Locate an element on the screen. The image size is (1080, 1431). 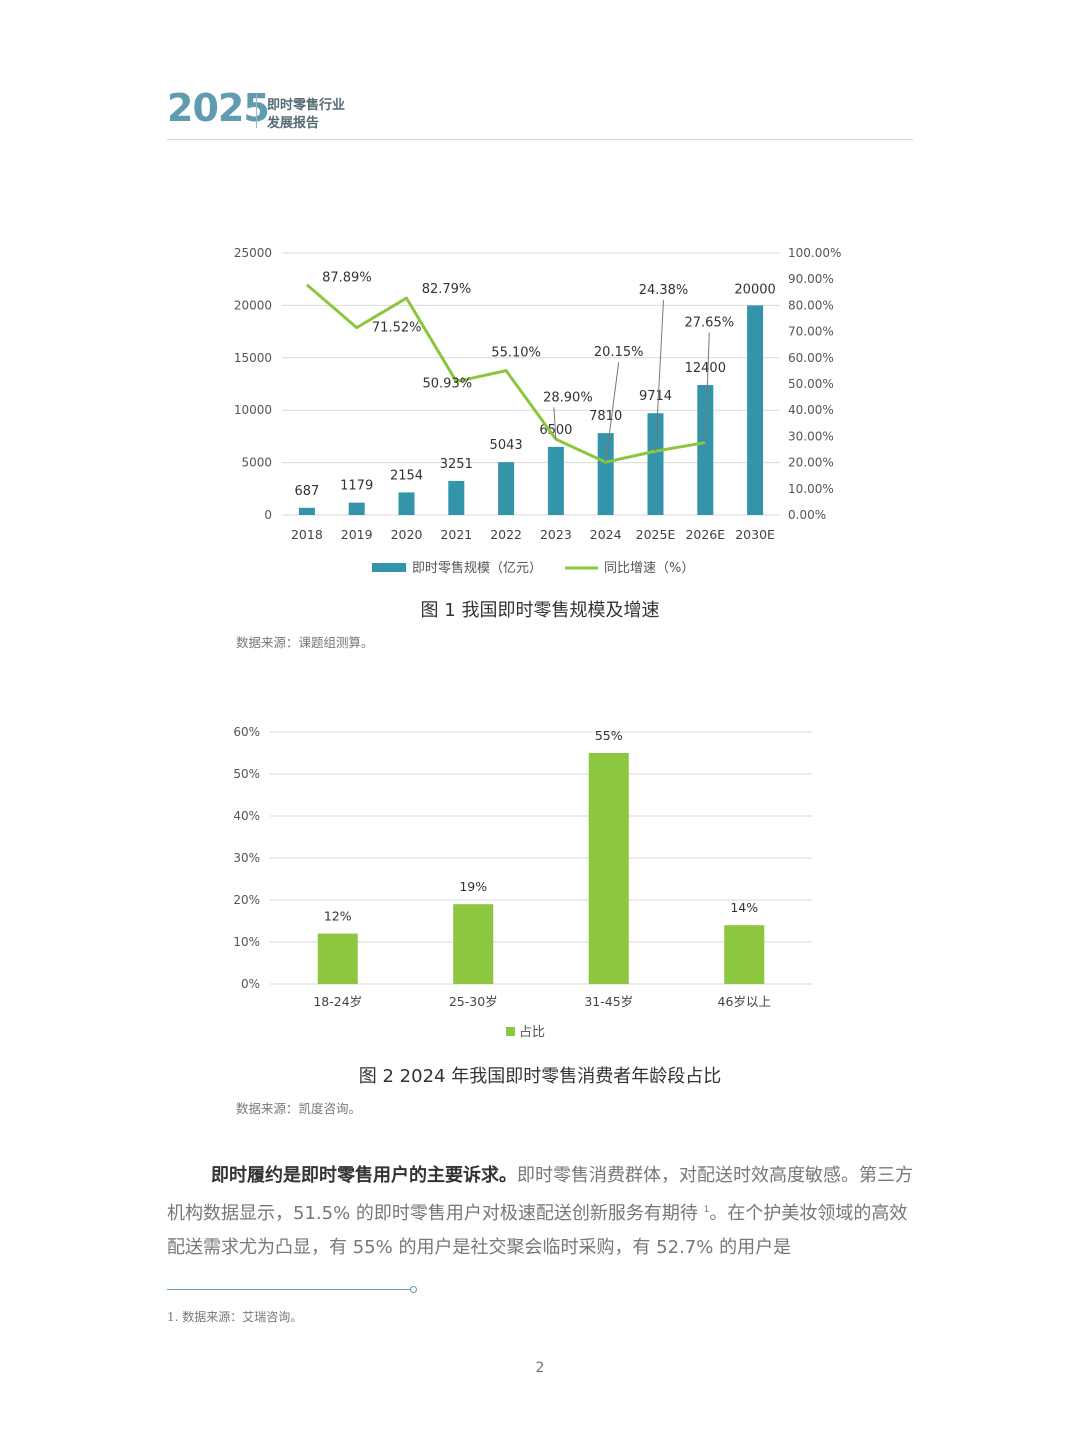
y-left-tick-label: 25000 is located at coordinates (253, 253).